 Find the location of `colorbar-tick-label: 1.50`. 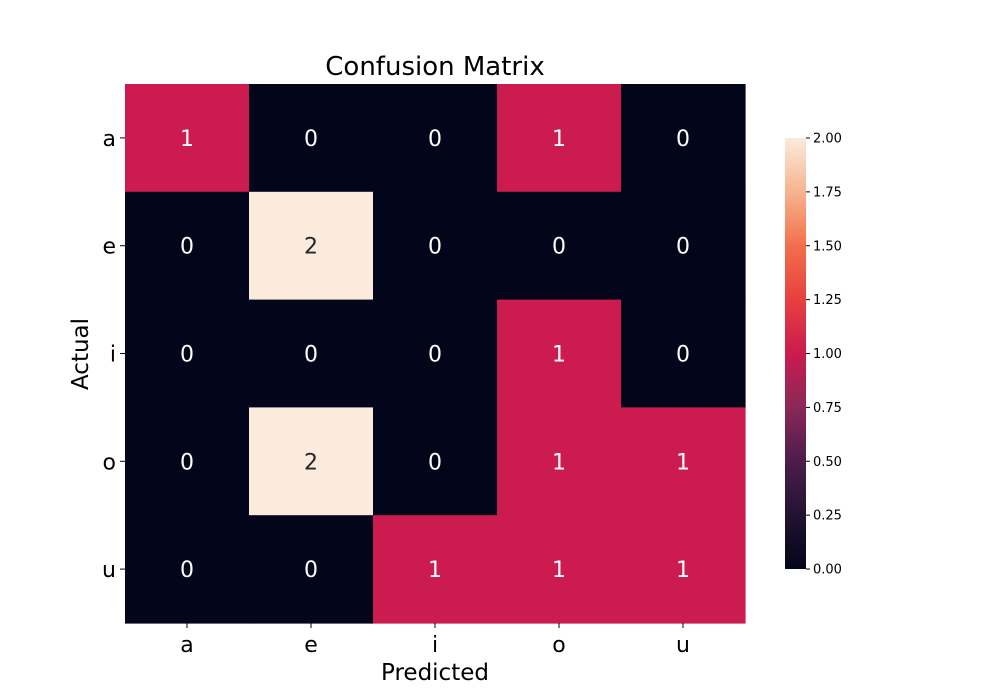

colorbar-tick-label: 1.50 is located at coordinates (827, 246).